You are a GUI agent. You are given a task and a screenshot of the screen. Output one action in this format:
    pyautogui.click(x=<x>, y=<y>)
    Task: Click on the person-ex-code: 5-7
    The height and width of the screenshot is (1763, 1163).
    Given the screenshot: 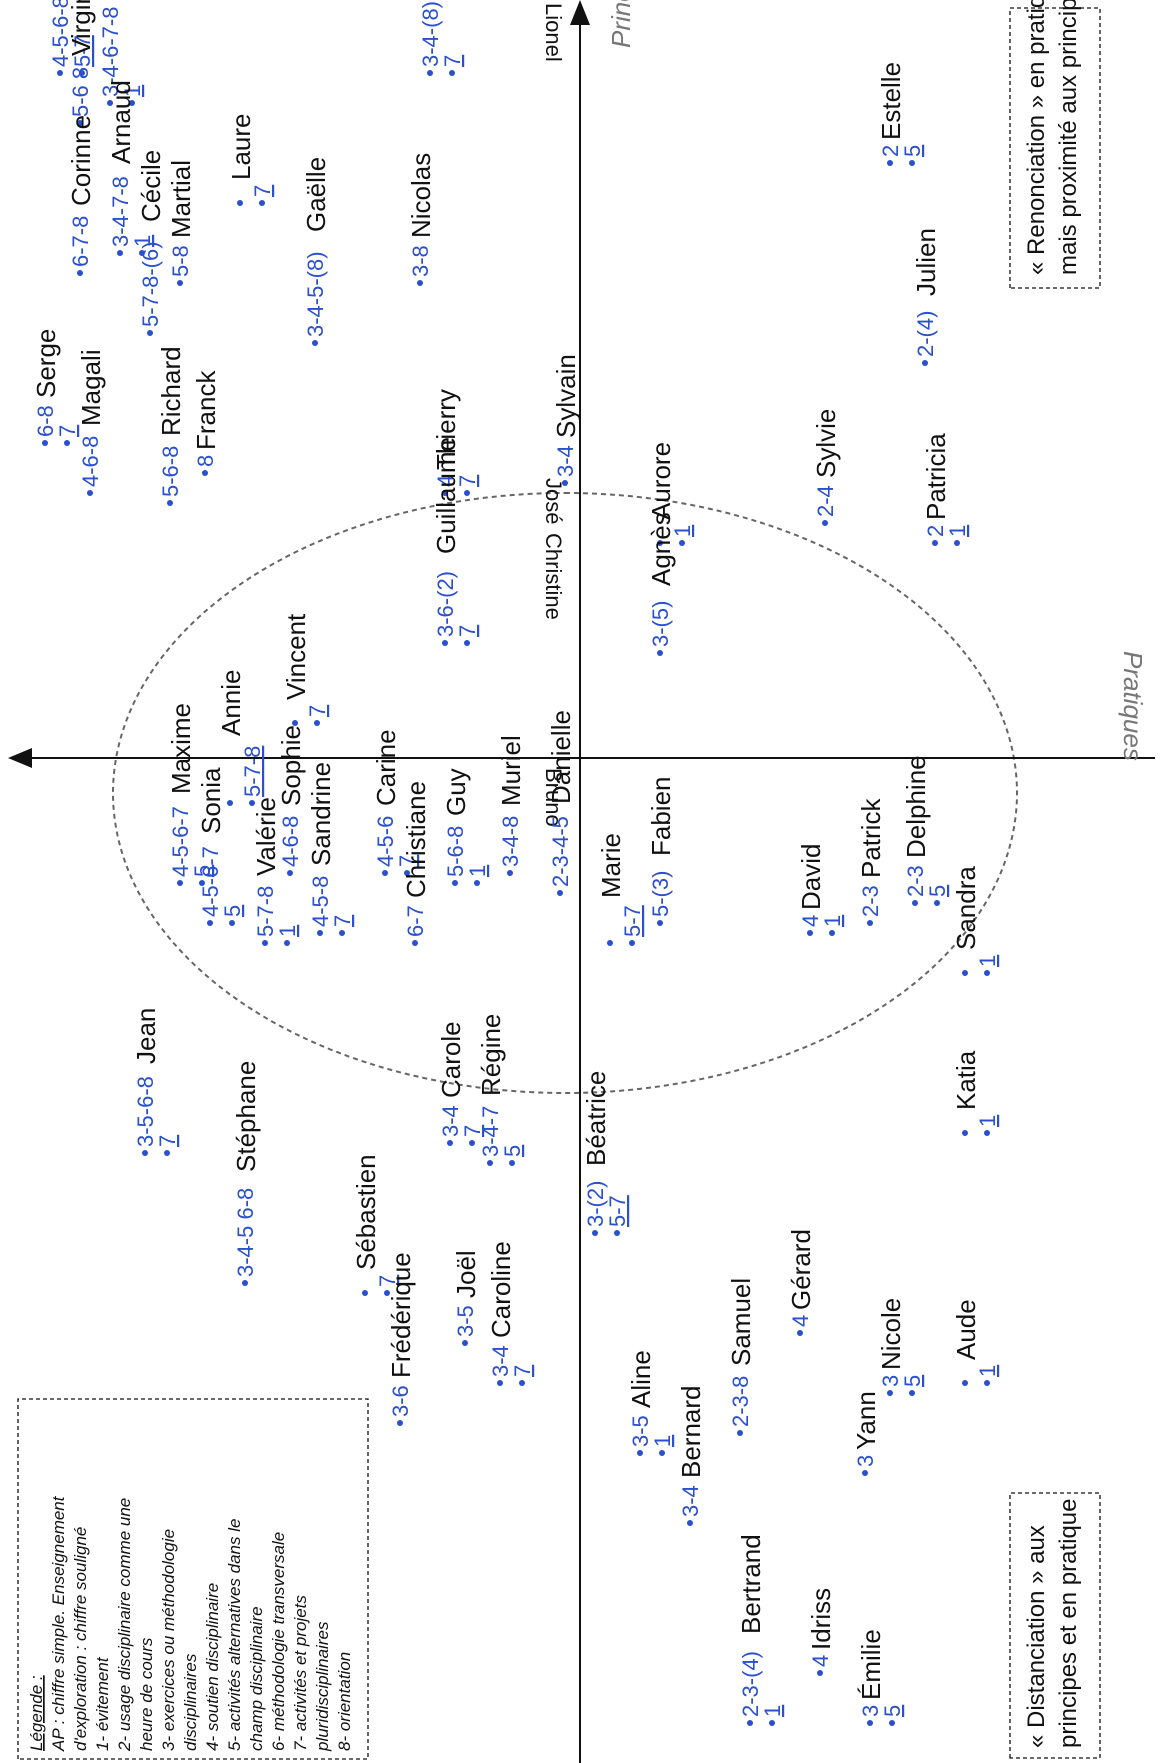 What is the action you would take?
    pyautogui.click(x=82, y=51)
    